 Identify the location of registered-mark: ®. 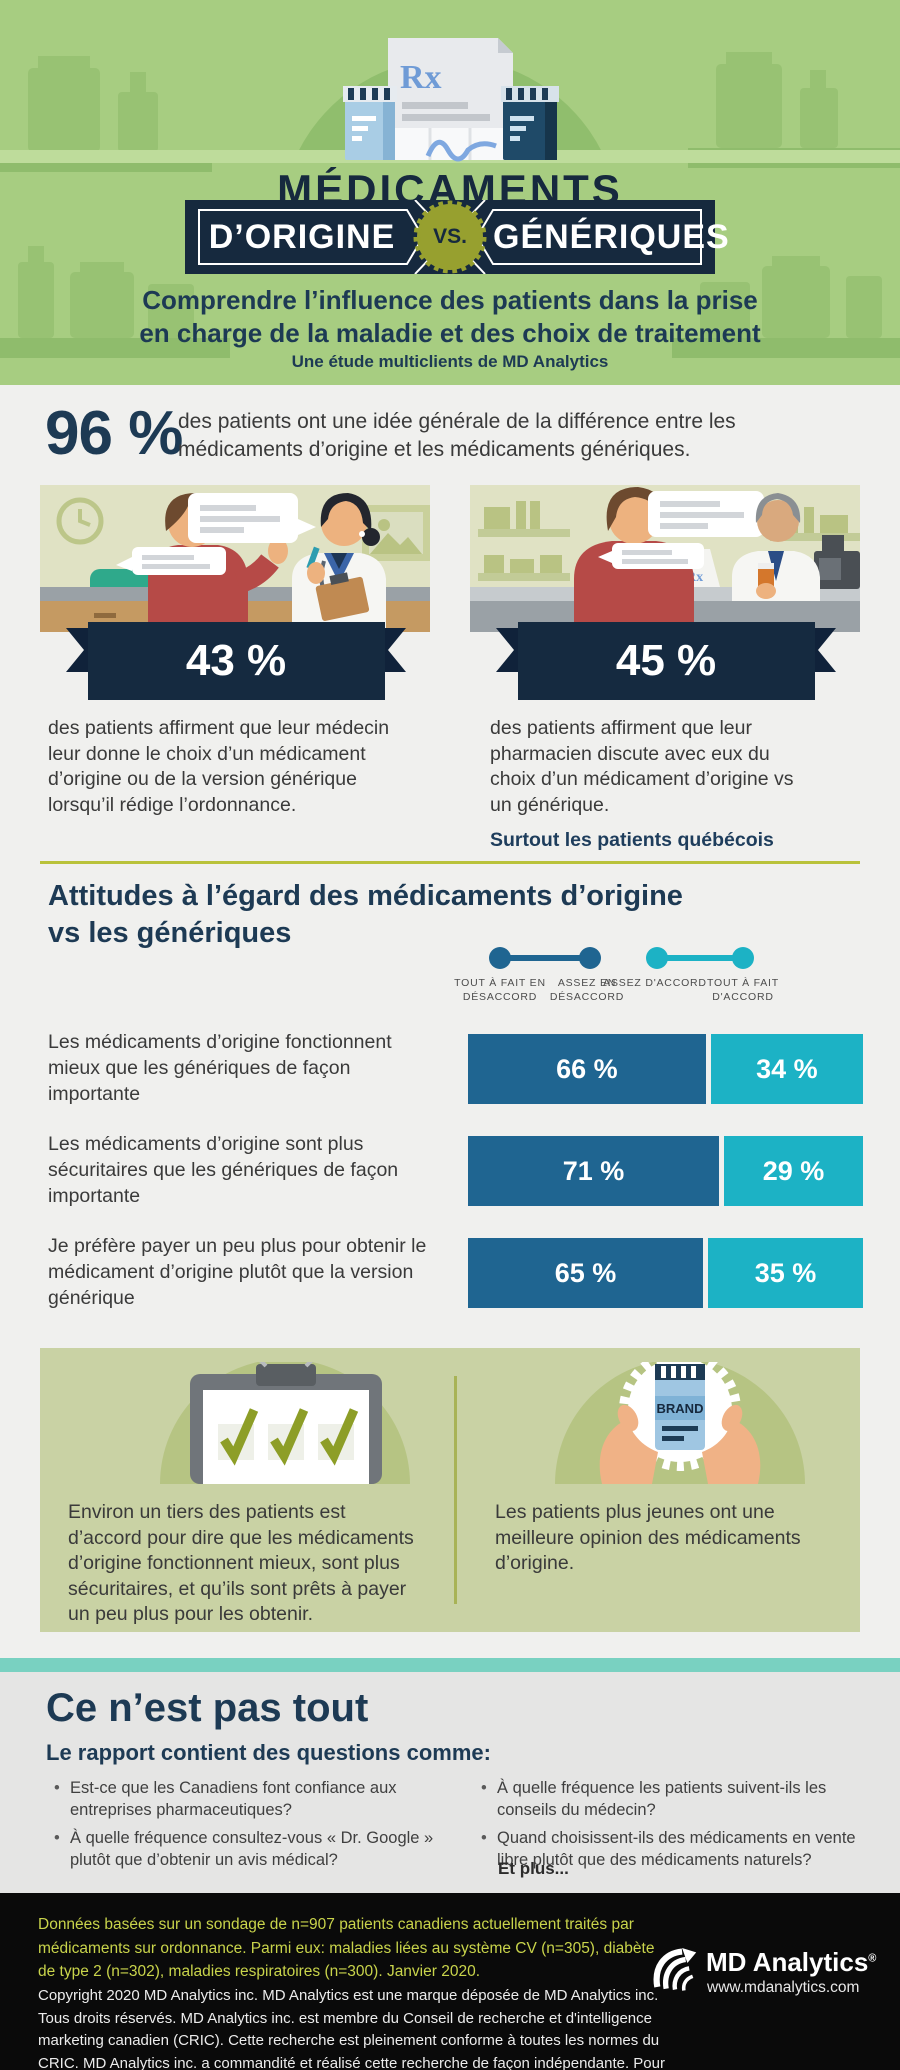
(872, 1958).